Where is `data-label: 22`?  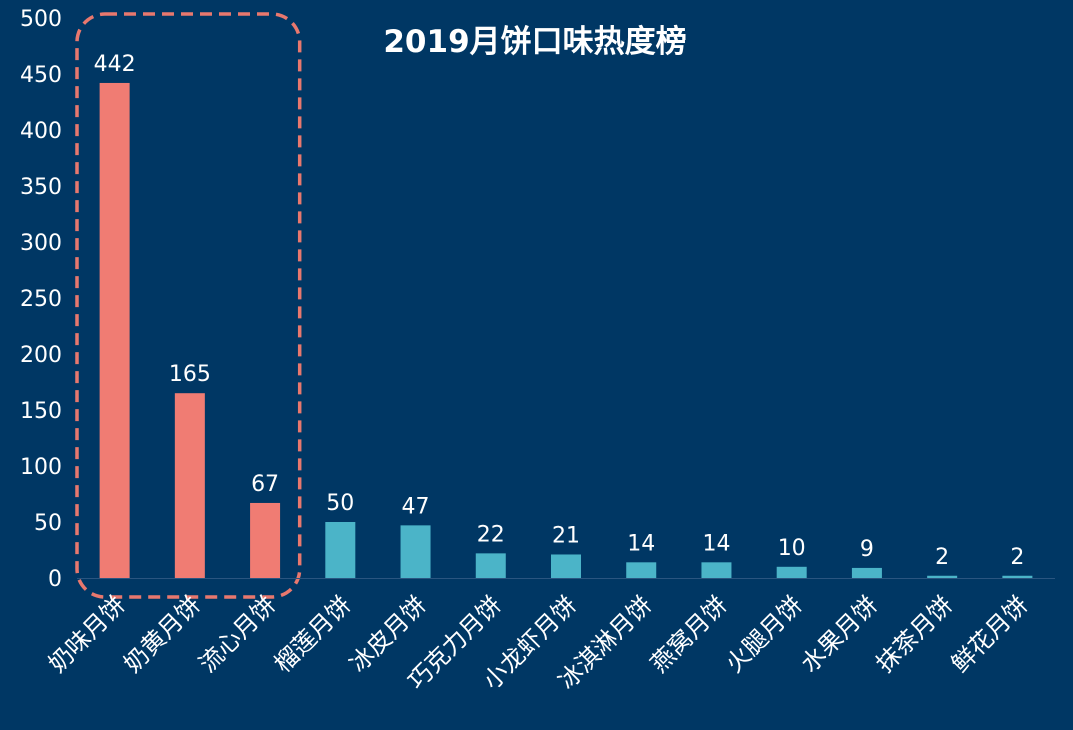
data-label: 22 is located at coordinates (491, 534).